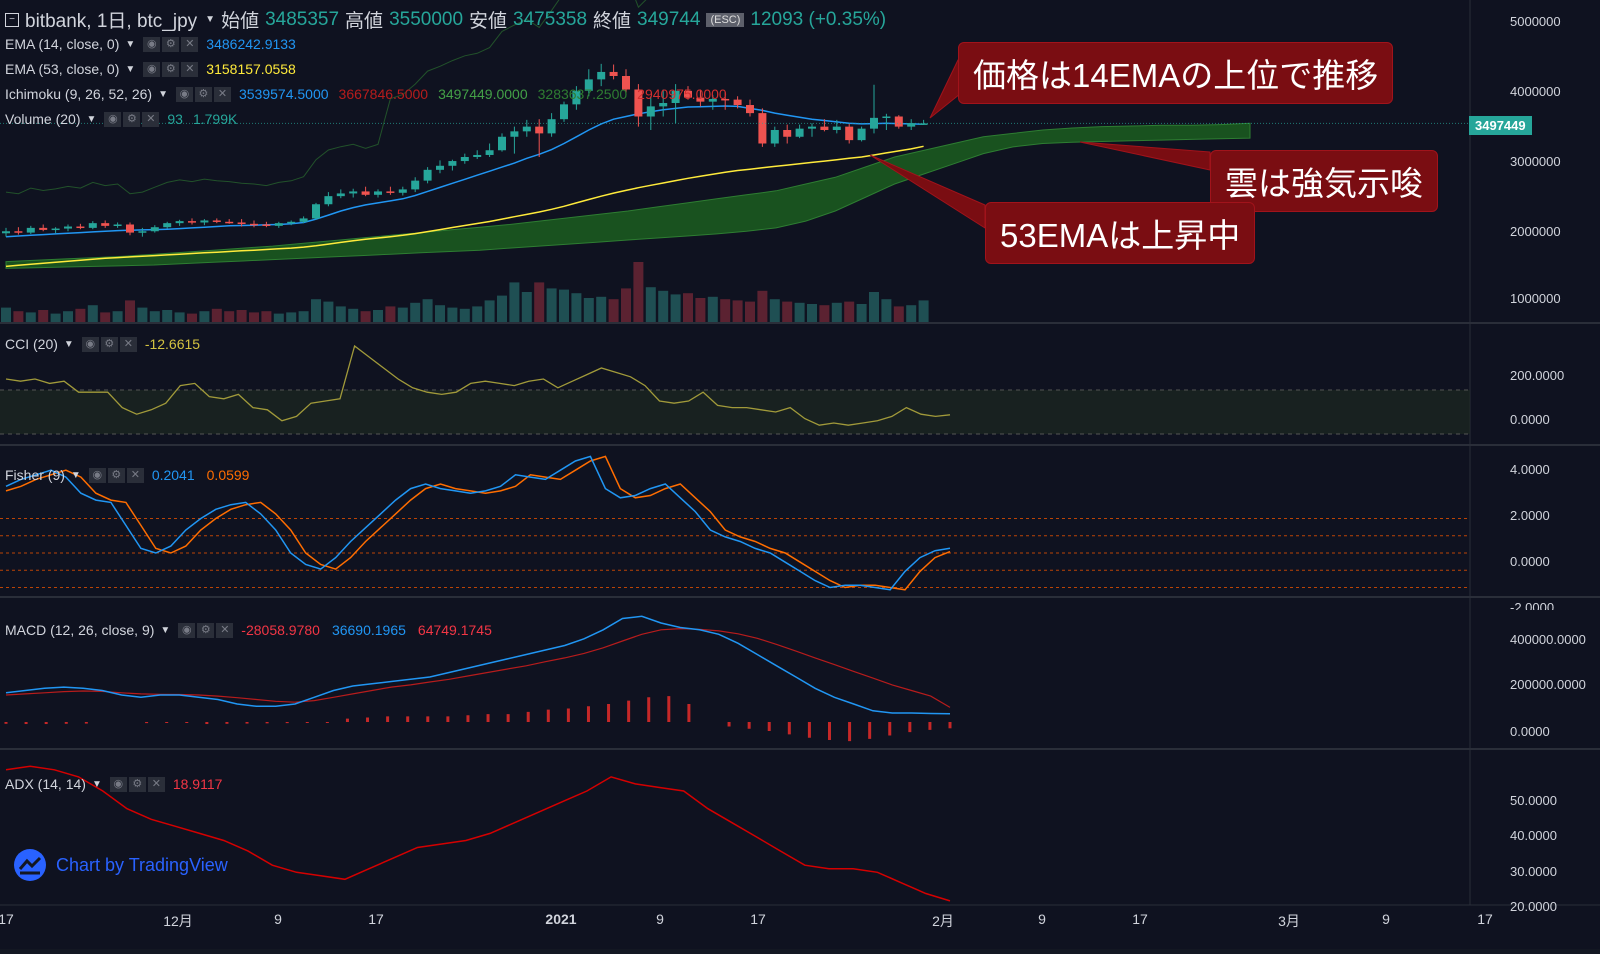 This screenshot has height=954, width=1600. What do you see at coordinates (1176, 73) in the screenshot?
I see `annotation-ema14: 価格は14EMAの上位で推移` at bounding box center [1176, 73].